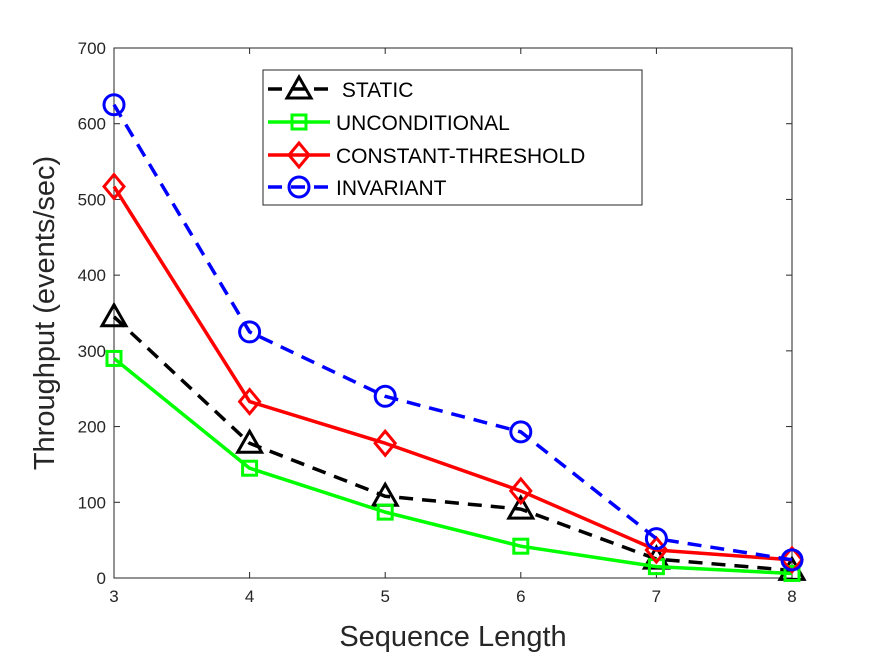  I want to click on legend-label-static: STATIC, so click(374, 90).